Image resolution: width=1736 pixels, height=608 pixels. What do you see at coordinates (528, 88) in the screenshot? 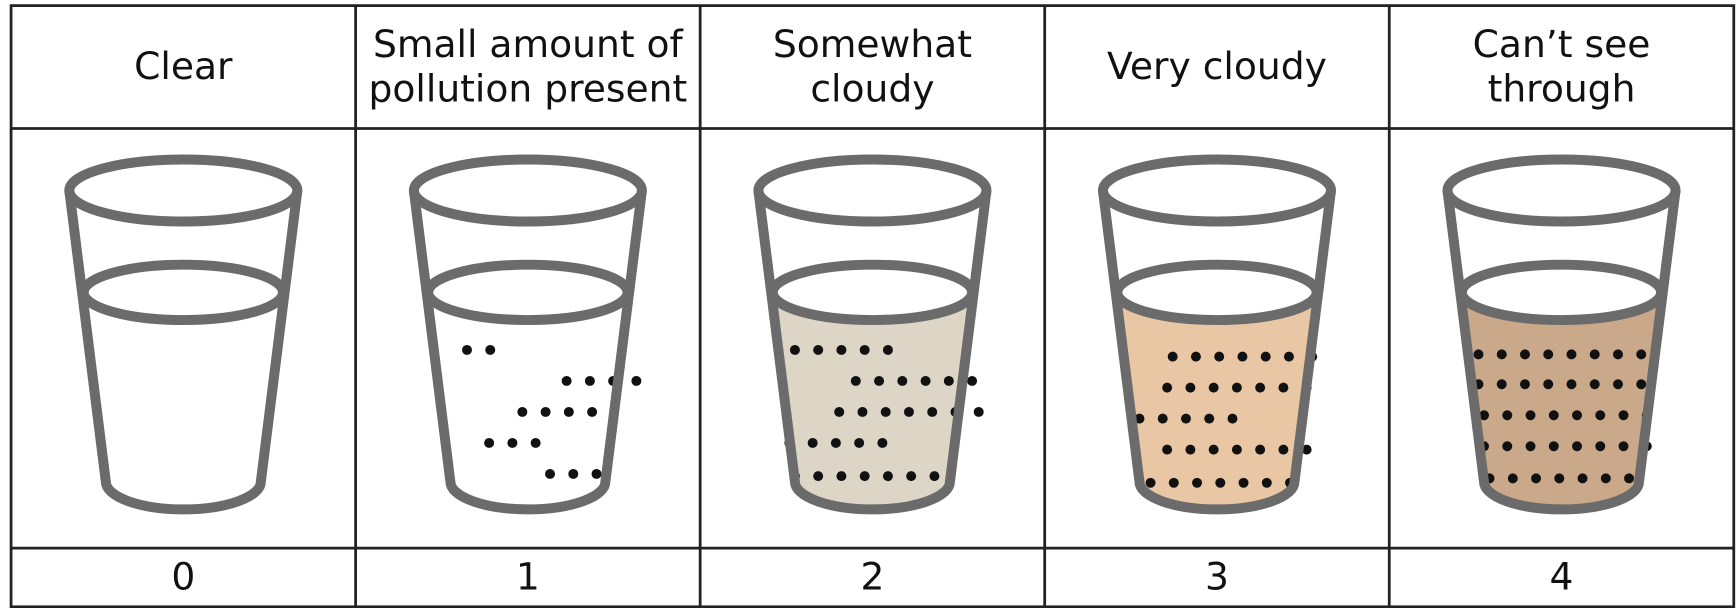
I see `column-label: pollution present` at bounding box center [528, 88].